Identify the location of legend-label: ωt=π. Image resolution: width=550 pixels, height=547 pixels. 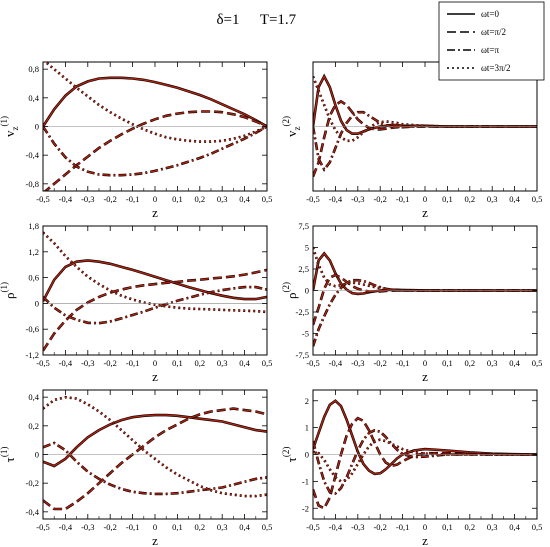
(490, 50).